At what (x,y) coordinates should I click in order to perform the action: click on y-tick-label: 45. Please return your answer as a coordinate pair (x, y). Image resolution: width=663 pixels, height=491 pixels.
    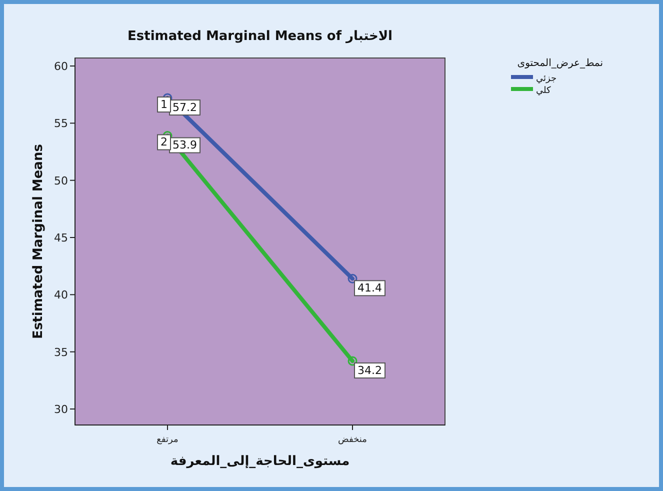
    Looking at the image, I should click on (61, 238).